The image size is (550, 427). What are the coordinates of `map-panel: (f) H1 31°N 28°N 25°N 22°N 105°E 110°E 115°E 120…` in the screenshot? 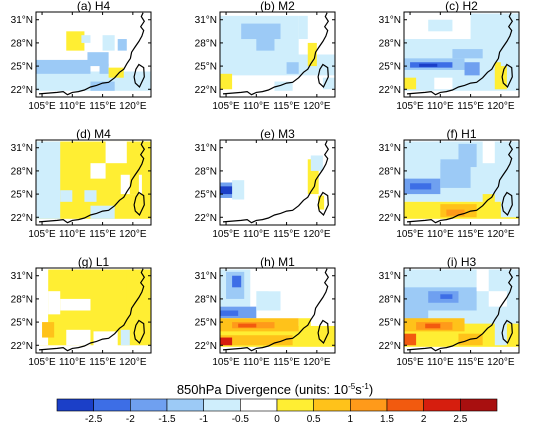 It's located at (449, 183).